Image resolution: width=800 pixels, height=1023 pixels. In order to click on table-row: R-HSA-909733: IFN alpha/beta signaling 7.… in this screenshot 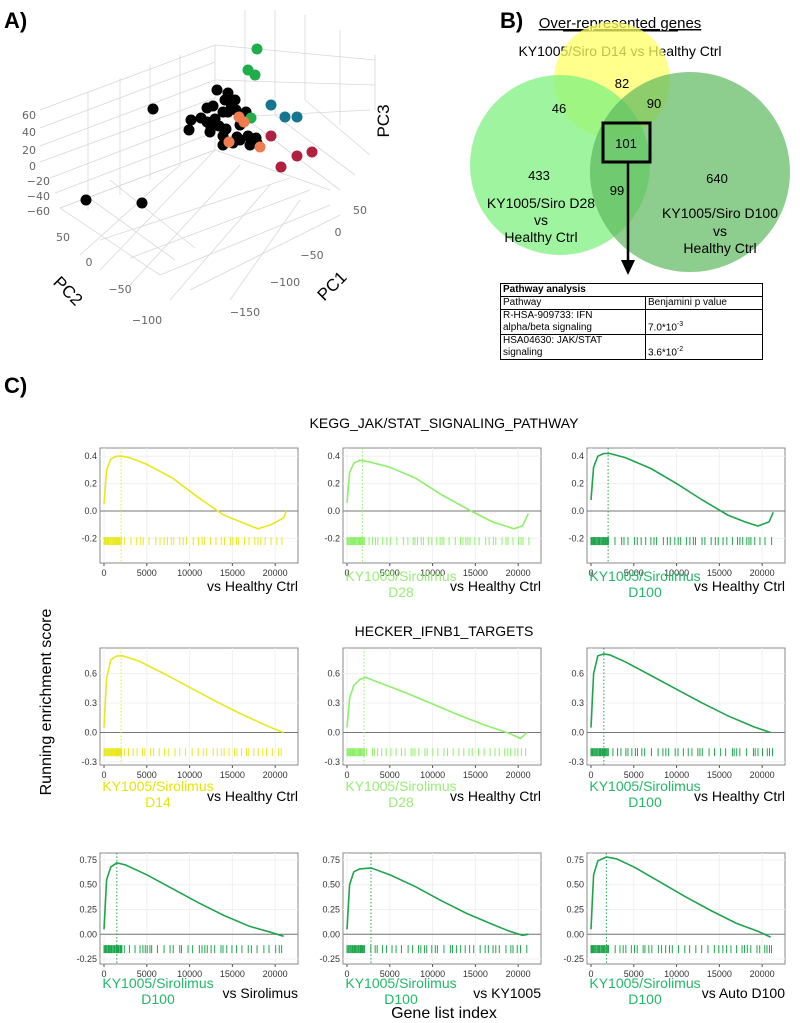, I will do `click(631, 322)`.